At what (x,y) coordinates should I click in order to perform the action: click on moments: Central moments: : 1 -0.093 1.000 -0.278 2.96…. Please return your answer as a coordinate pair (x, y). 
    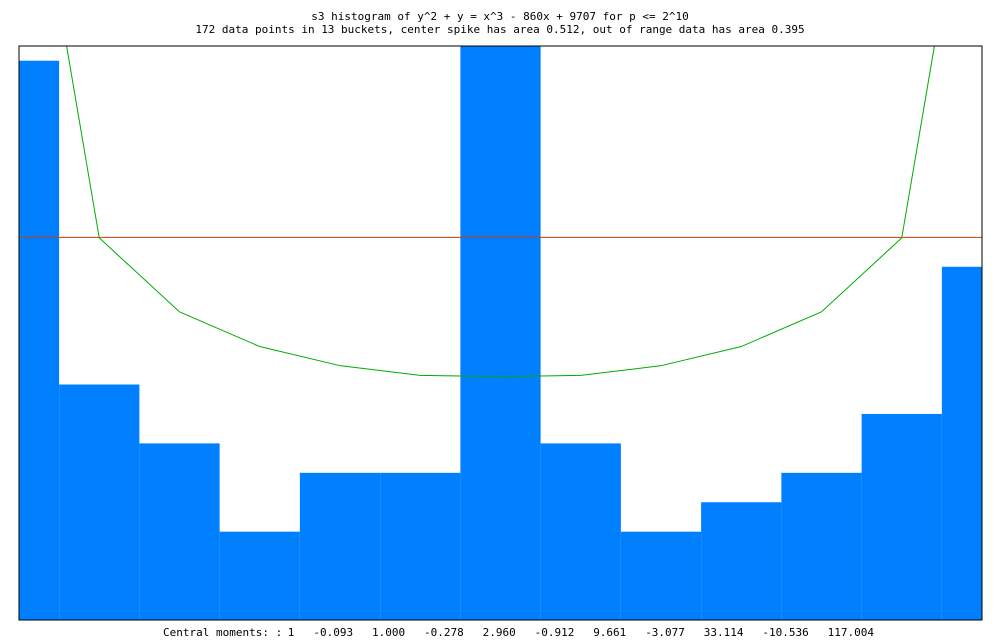
    Looking at the image, I should click on (518, 632).